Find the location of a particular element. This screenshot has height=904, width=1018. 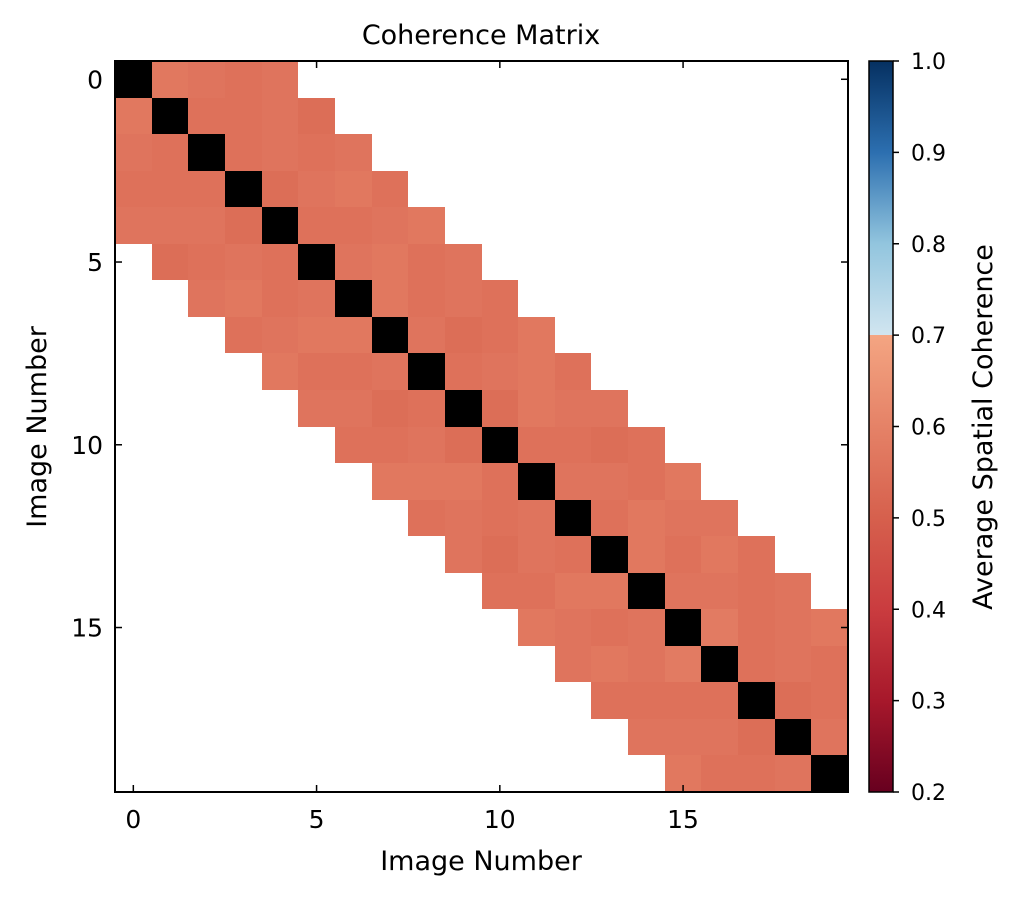

colorbar-tick-label: 0.2 is located at coordinates (928, 793).